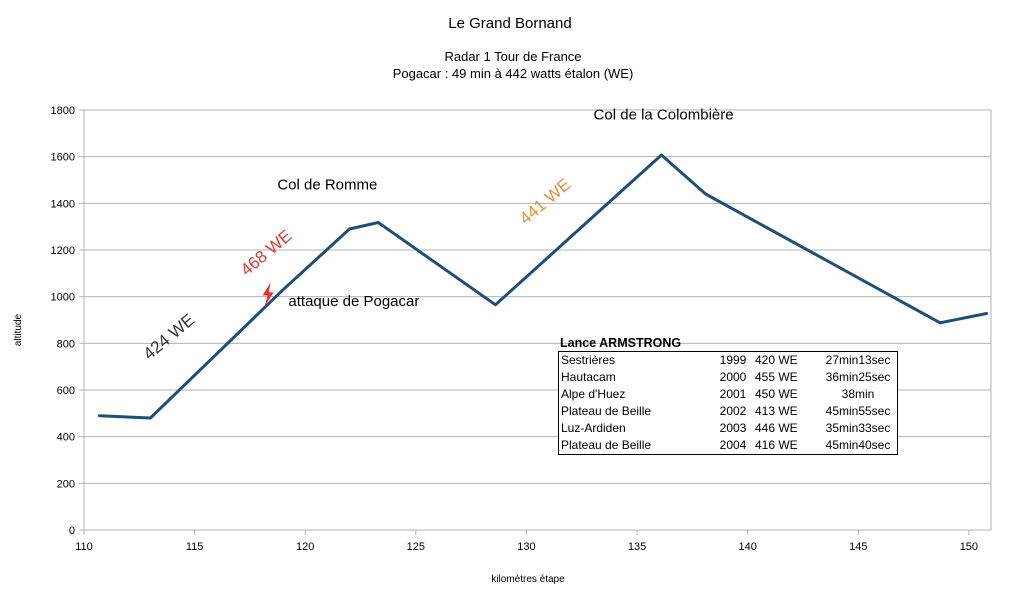 The width and height of the screenshot is (1023, 600). I want to click on chart-subtitle-2: Pogacar : 49 min à 442 watts étalon (WE), so click(513, 73).